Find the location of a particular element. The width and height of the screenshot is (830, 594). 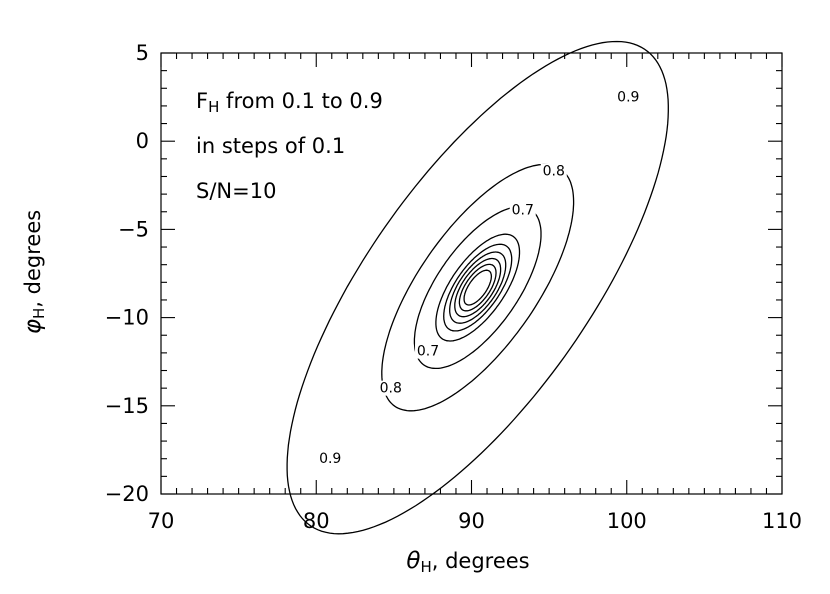

contour-level-0.5 is located at coordinates (478, 287).